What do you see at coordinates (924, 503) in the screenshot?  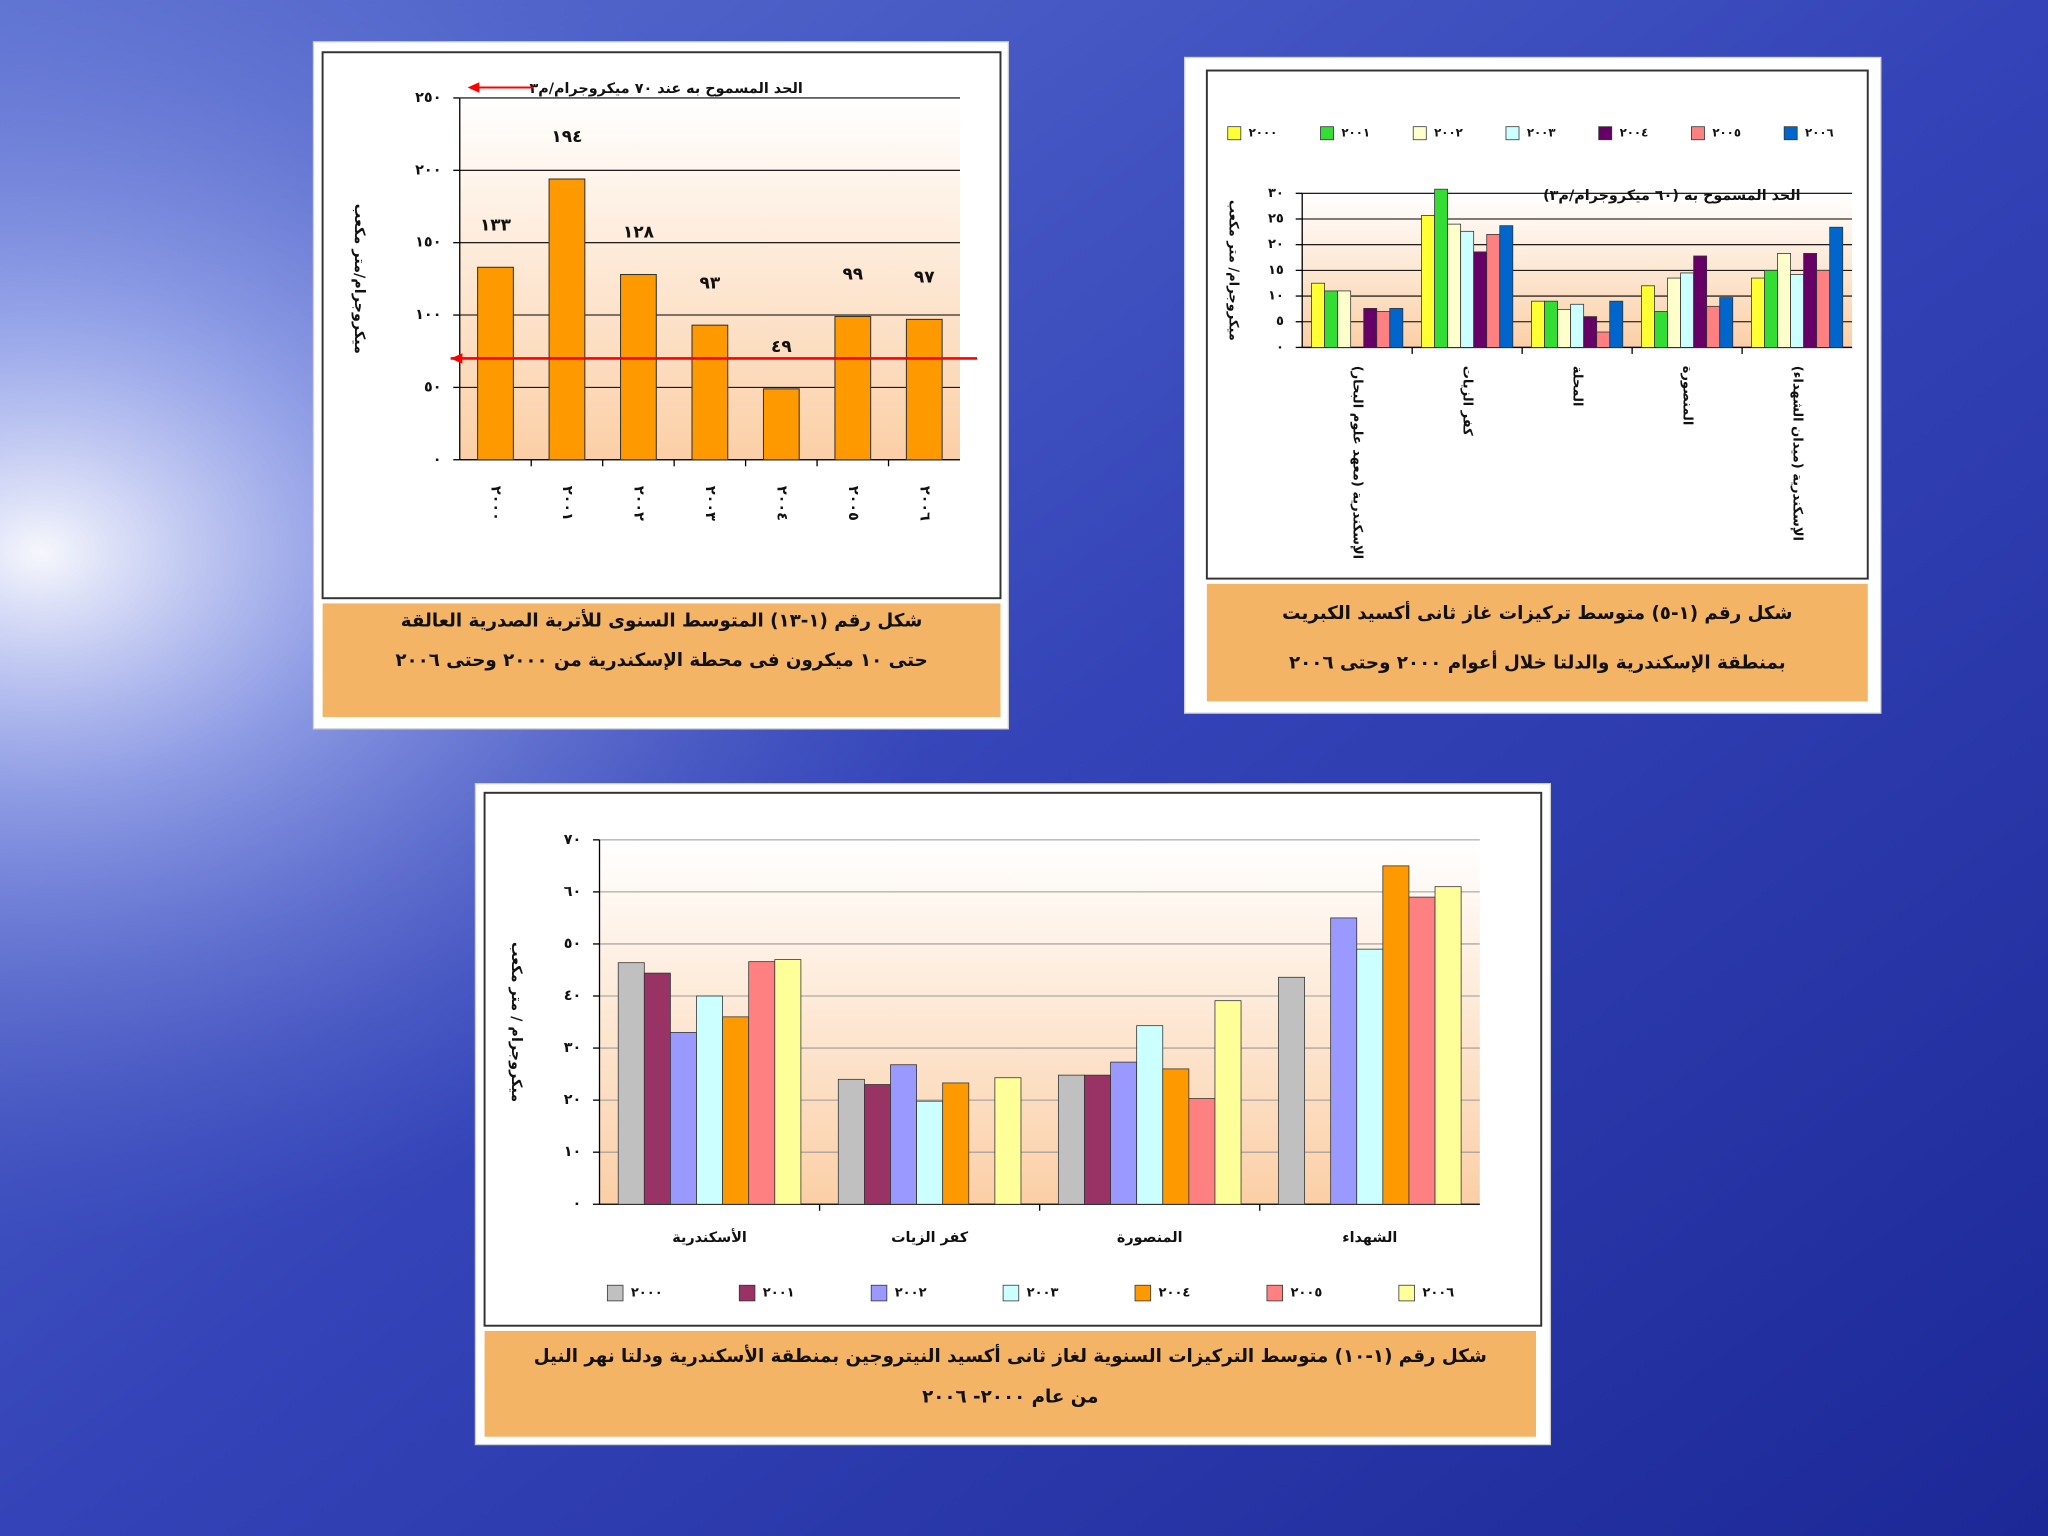 I see `x-tick-label: ٢٠٠٦` at bounding box center [924, 503].